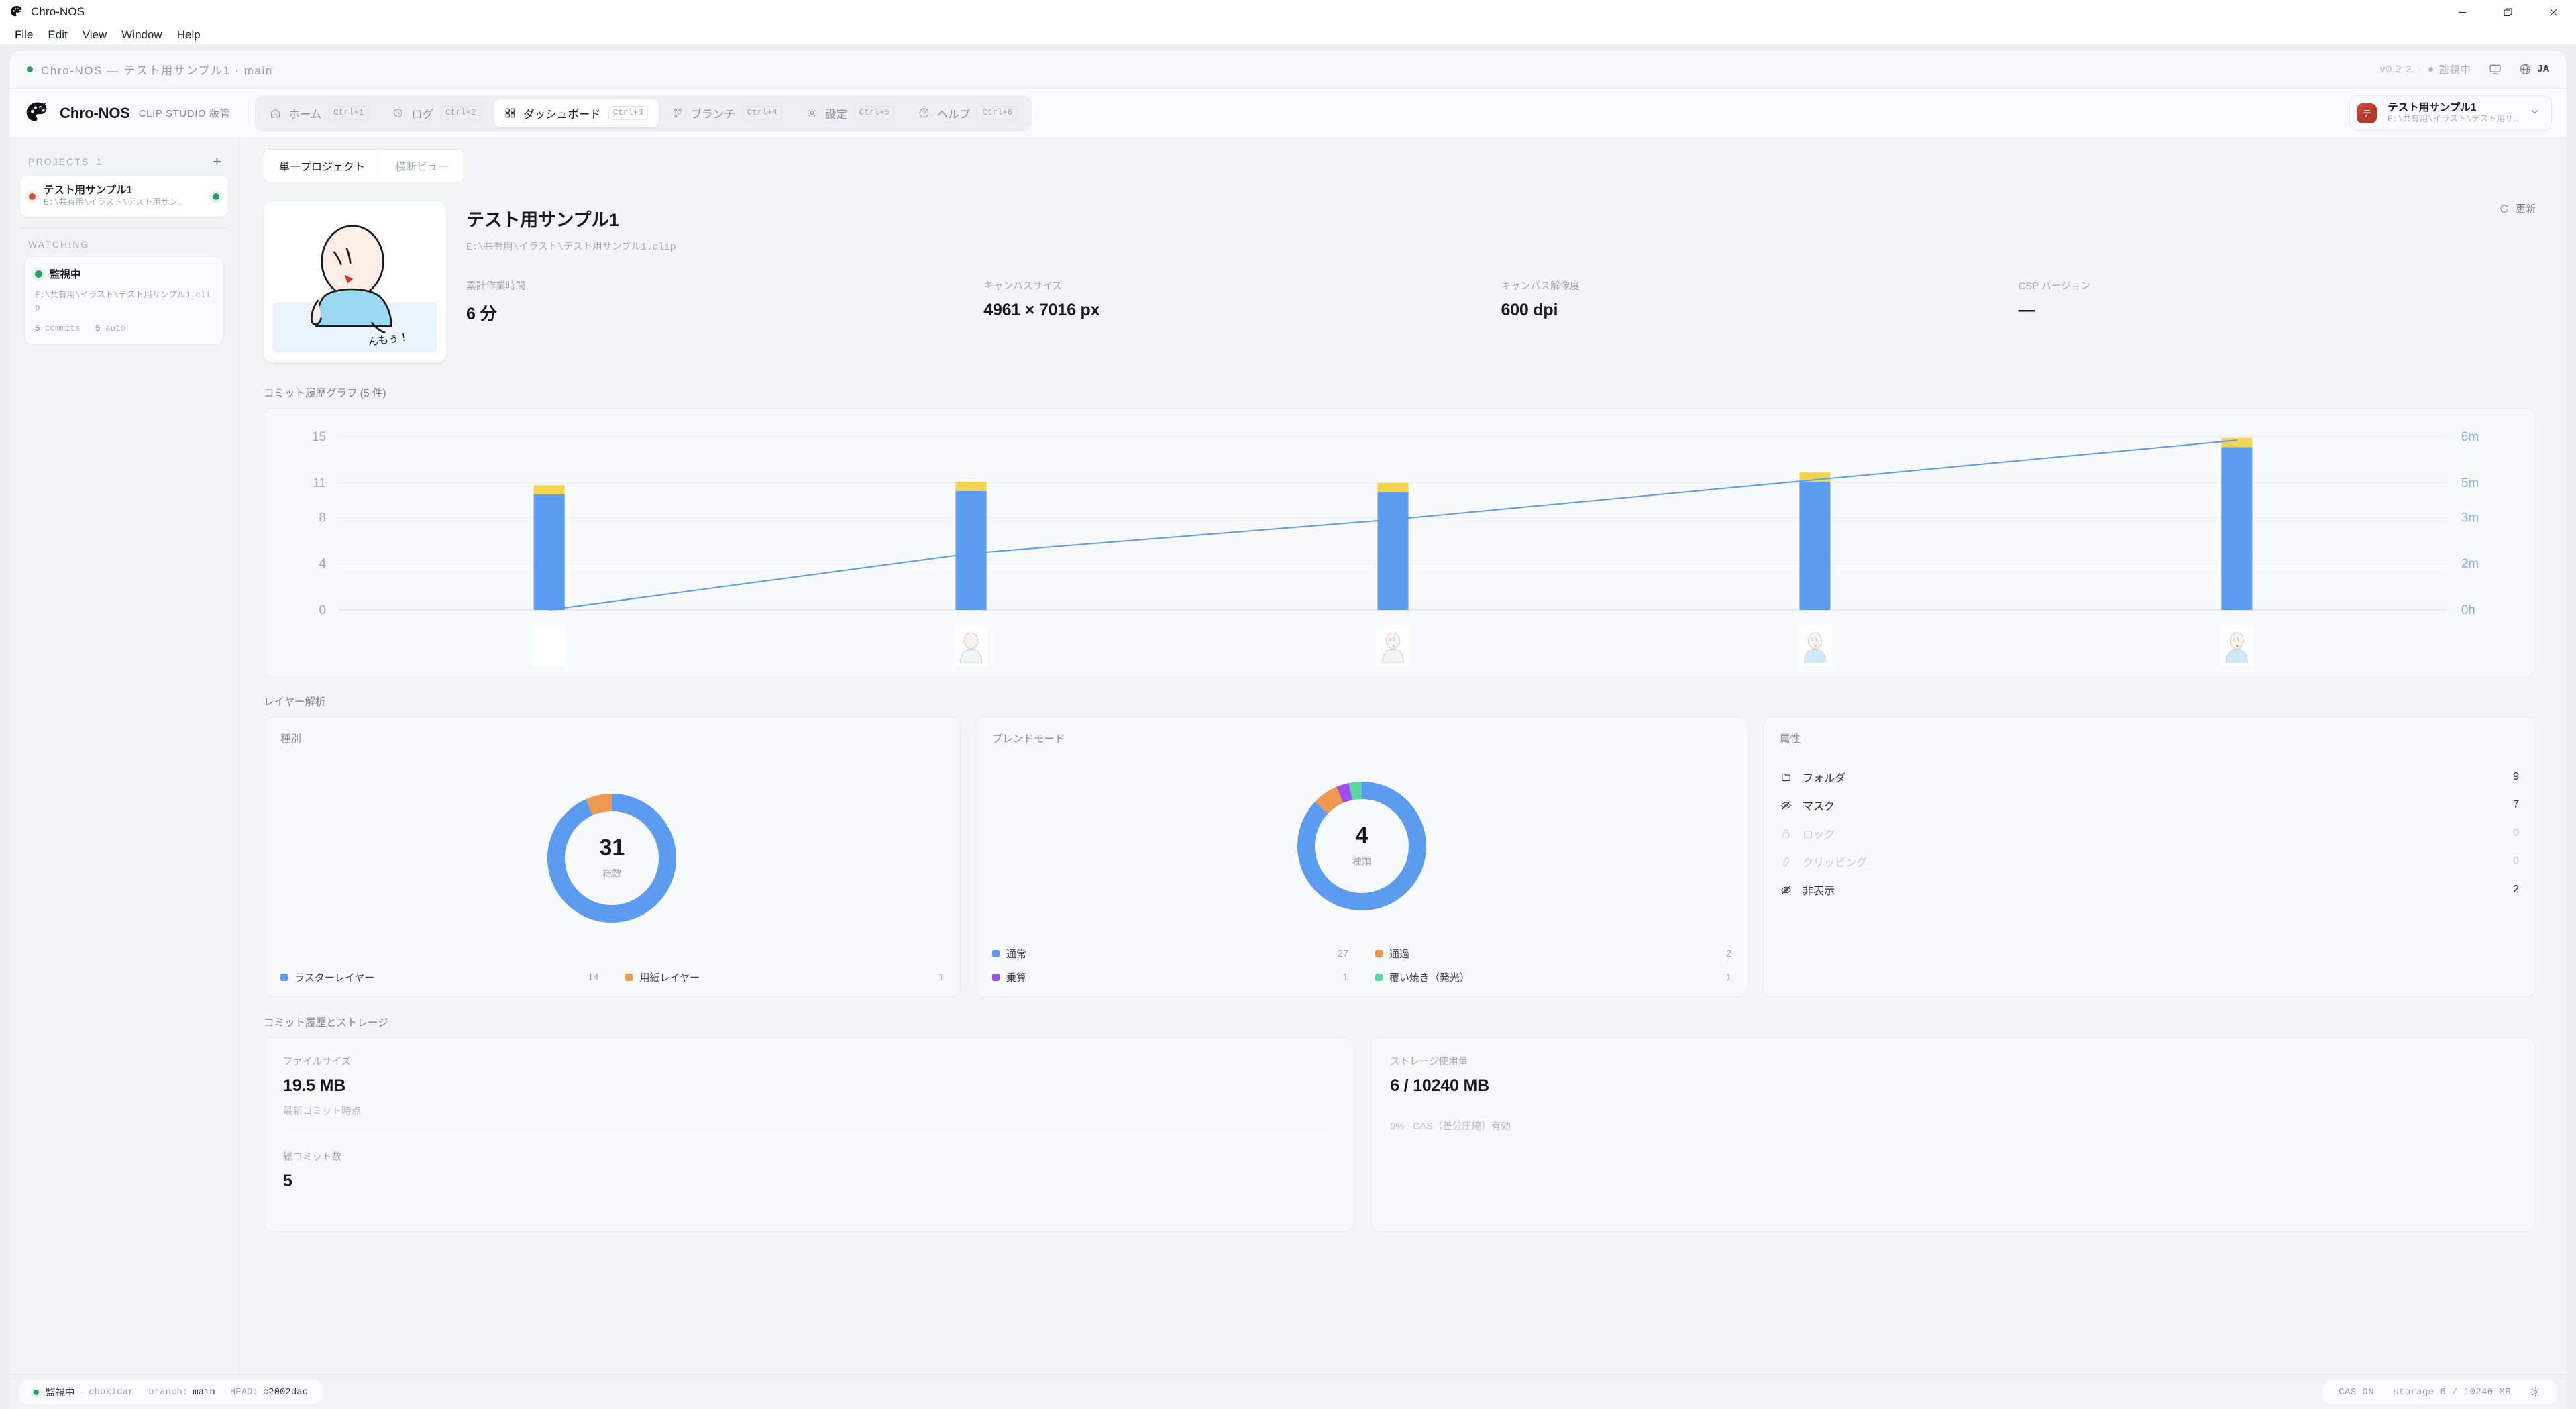 The width and height of the screenshot is (2576, 1409). Describe the element at coordinates (2534, 69) in the screenshot. I see `language-selector: JA` at that location.